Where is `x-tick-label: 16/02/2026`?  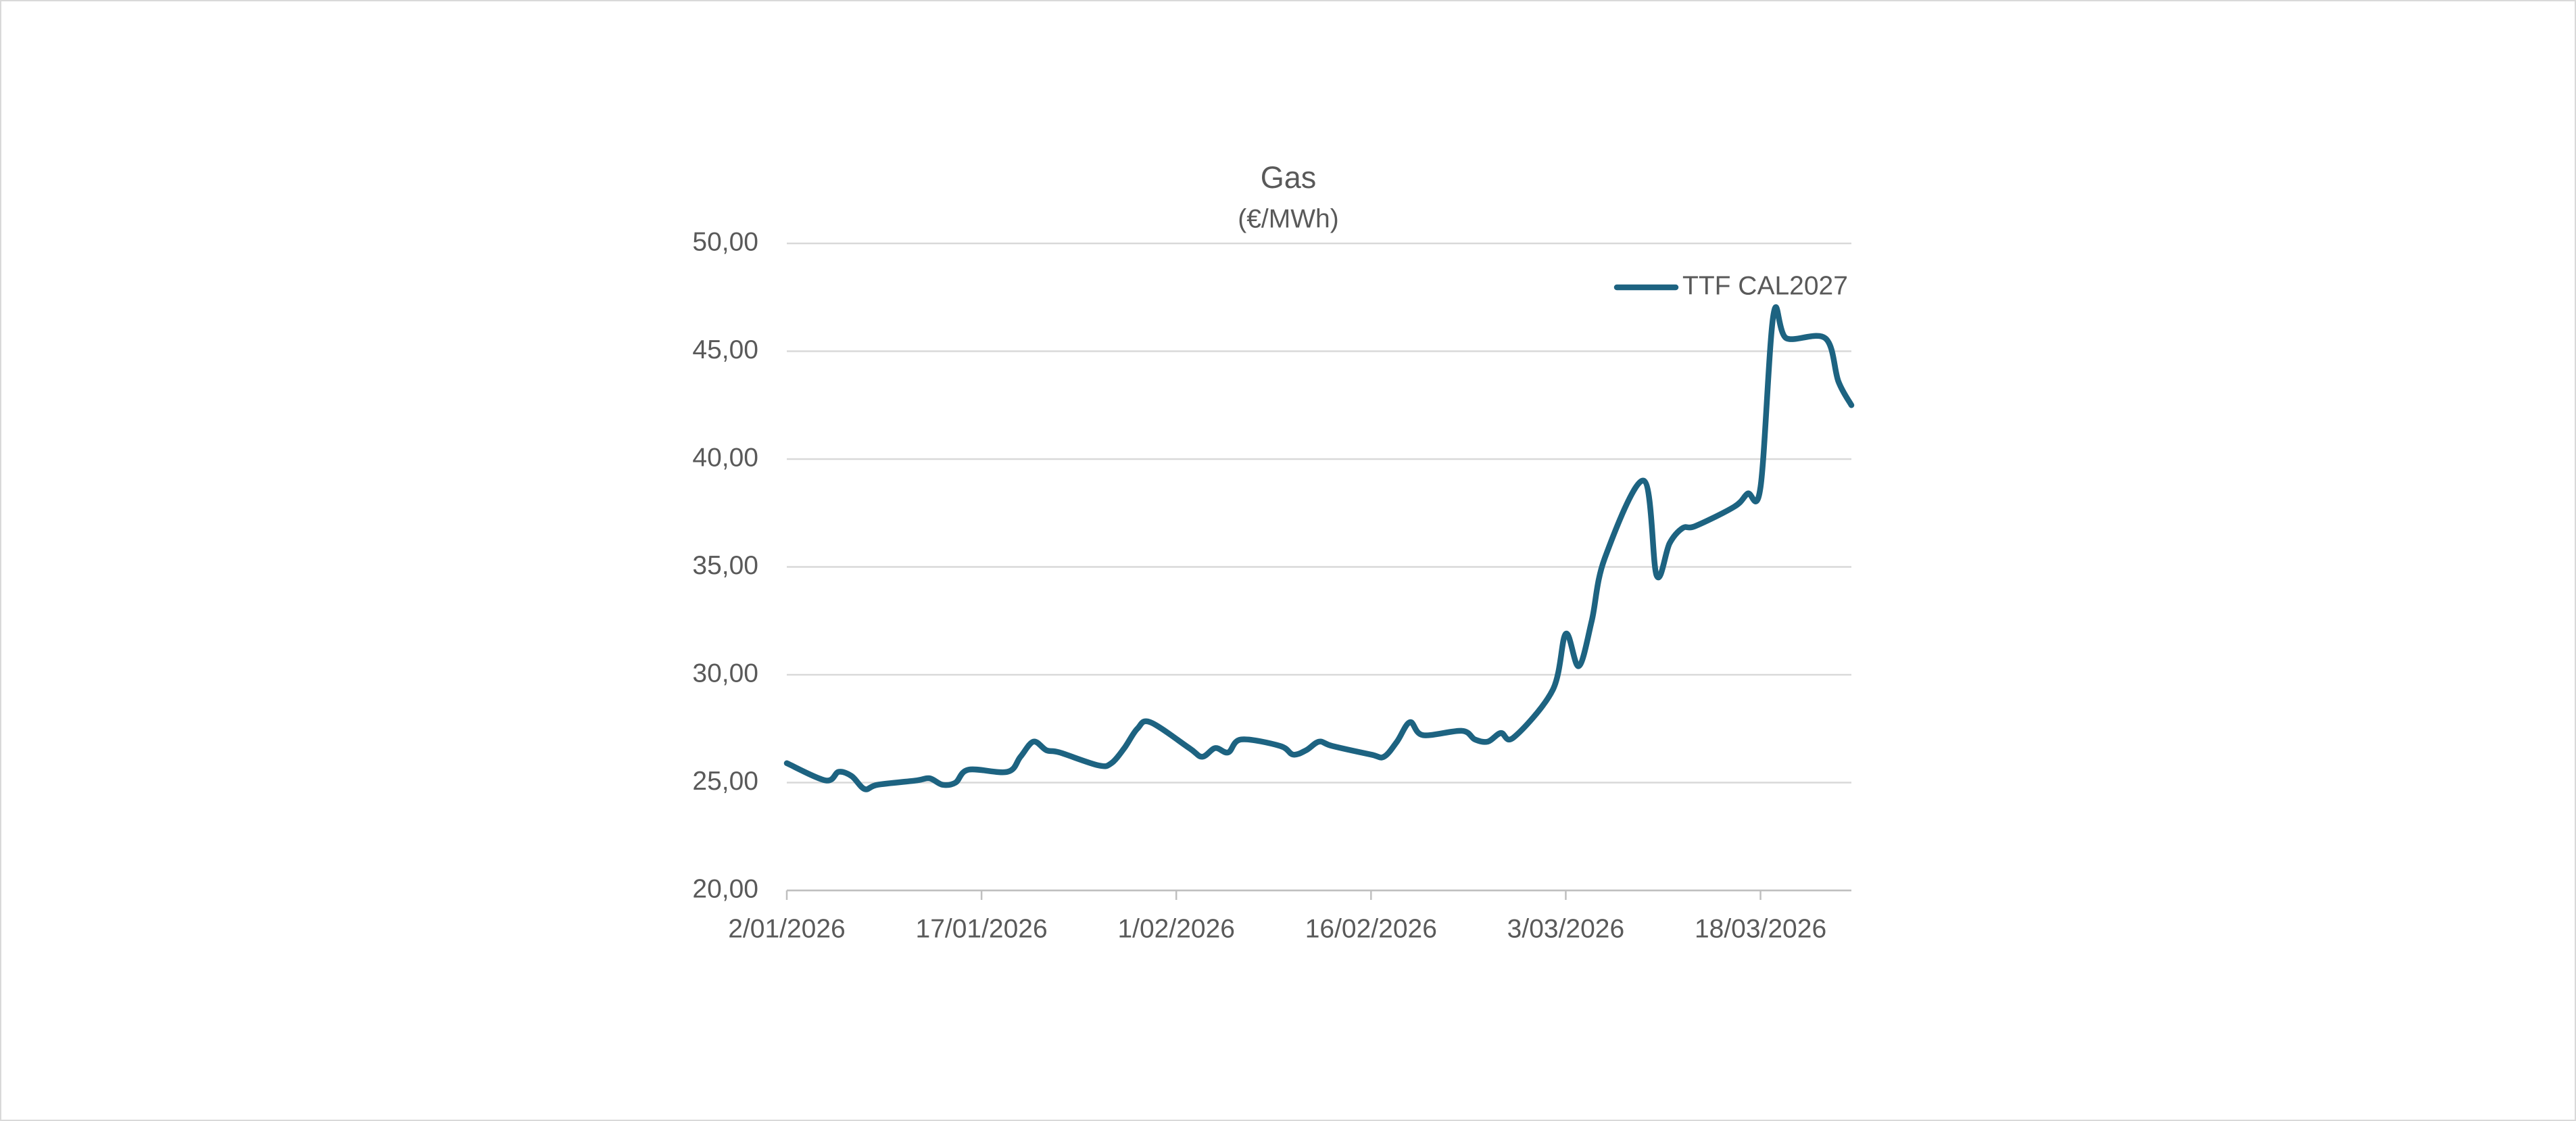
x-tick-label: 16/02/2026 is located at coordinates (1371, 928).